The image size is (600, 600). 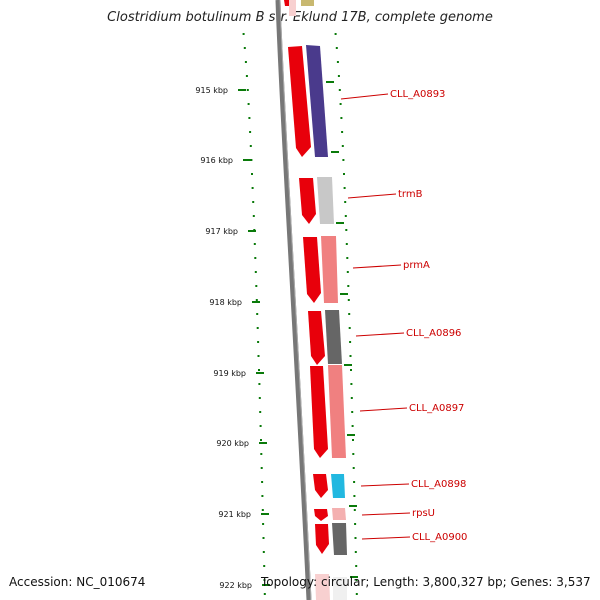 What do you see at coordinates (232, 443) in the screenshot?
I see `tick-label: 920 kbp` at bounding box center [232, 443].